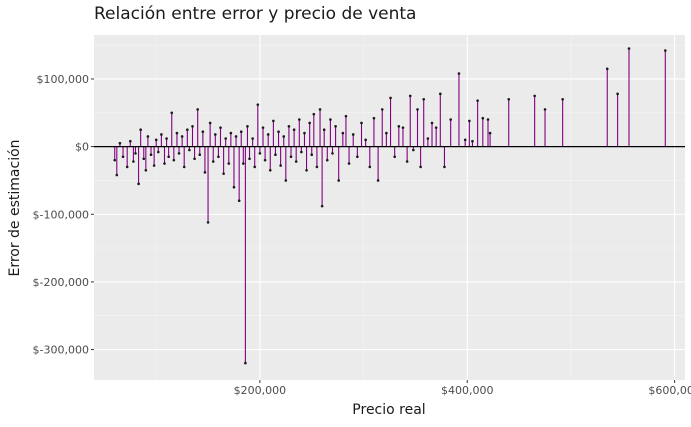  I want to click on y-tick-label: $0, so click(82, 147).